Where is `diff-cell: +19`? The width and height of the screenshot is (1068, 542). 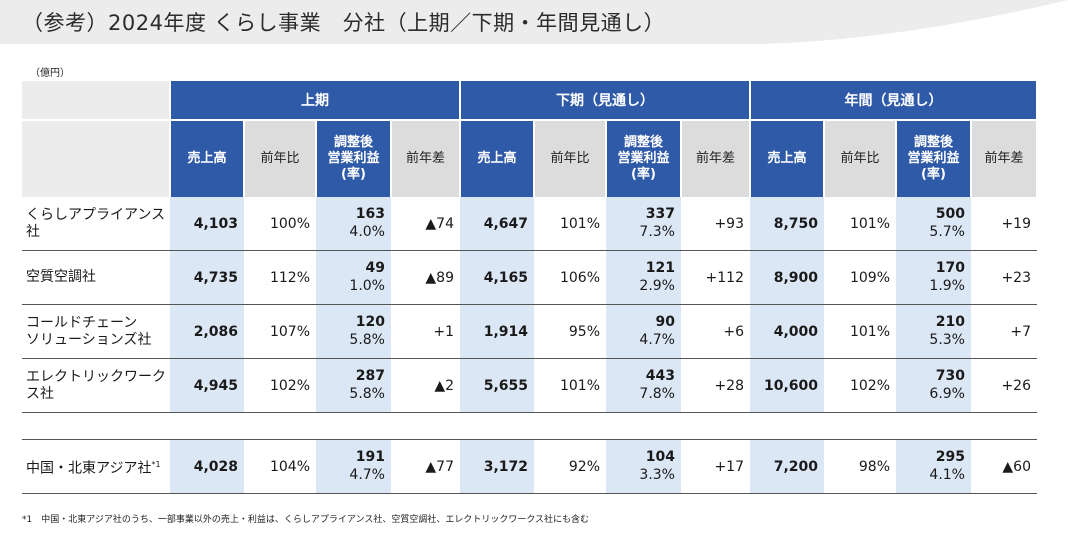
diff-cell: +19 is located at coordinates (1004, 224).